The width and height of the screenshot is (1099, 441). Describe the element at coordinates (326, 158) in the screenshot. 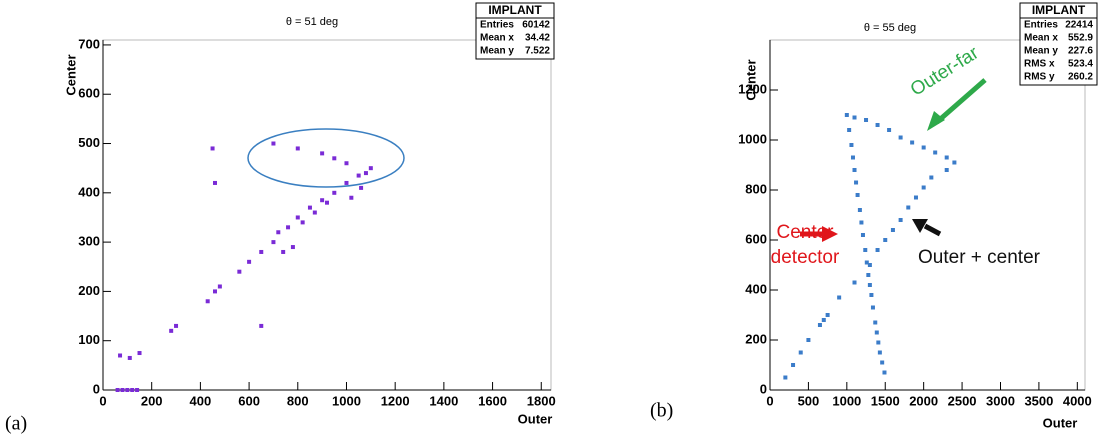

I see `highlight-ellipse` at that location.